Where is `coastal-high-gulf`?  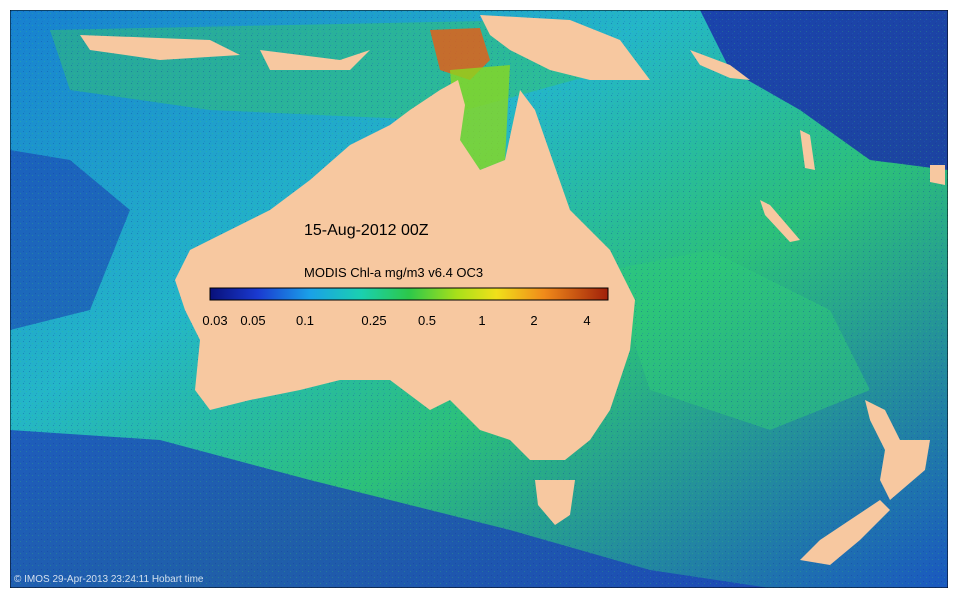 coastal-high-gulf is located at coordinates (480, 117).